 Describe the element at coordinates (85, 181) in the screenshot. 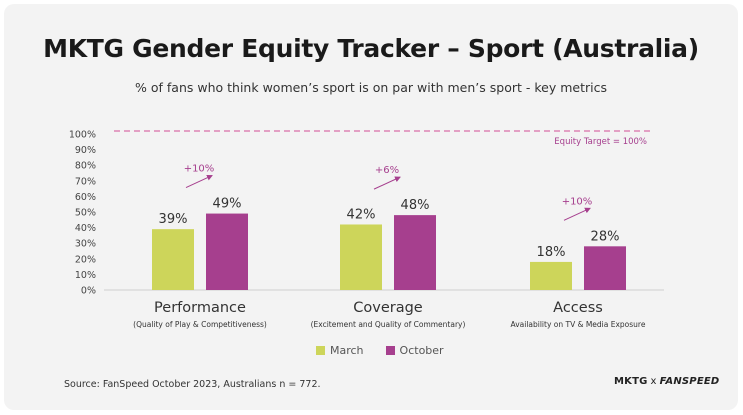

I see `y-tick-label: 70%` at that location.